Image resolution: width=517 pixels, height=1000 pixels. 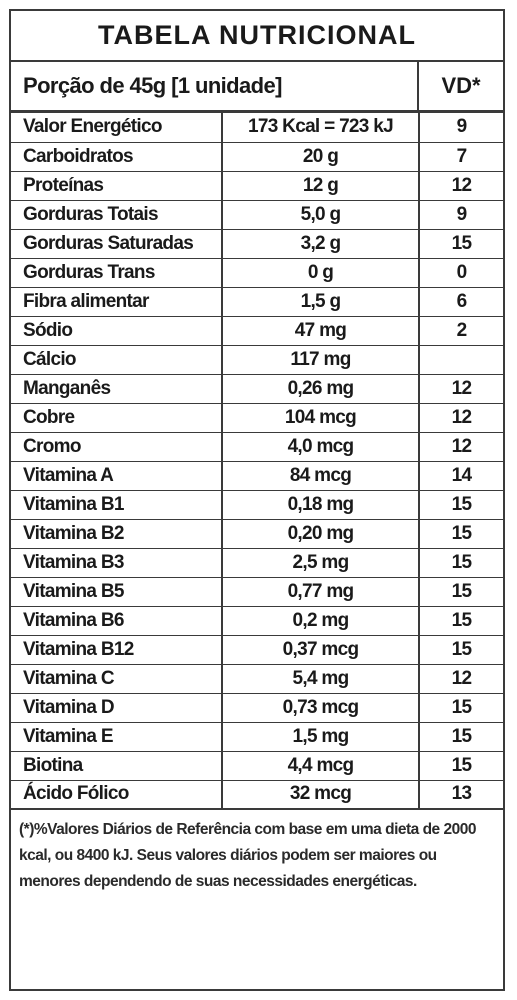 I want to click on nutrient-name: Vitamina B12, so click(x=116, y=650).